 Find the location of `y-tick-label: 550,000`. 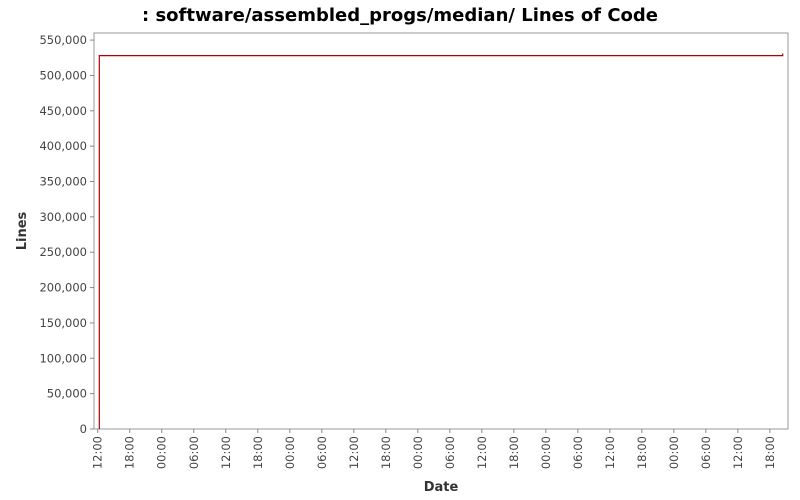

y-tick-label: 550,000 is located at coordinates (63, 40).